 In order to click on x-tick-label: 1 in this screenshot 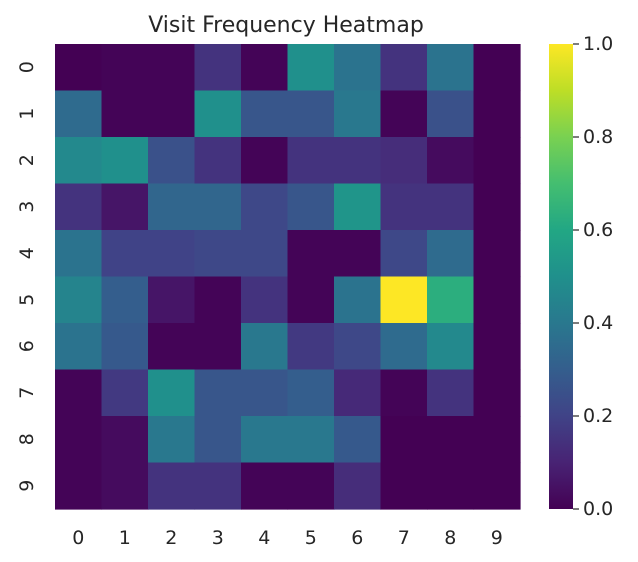, I will do `click(125, 538)`.